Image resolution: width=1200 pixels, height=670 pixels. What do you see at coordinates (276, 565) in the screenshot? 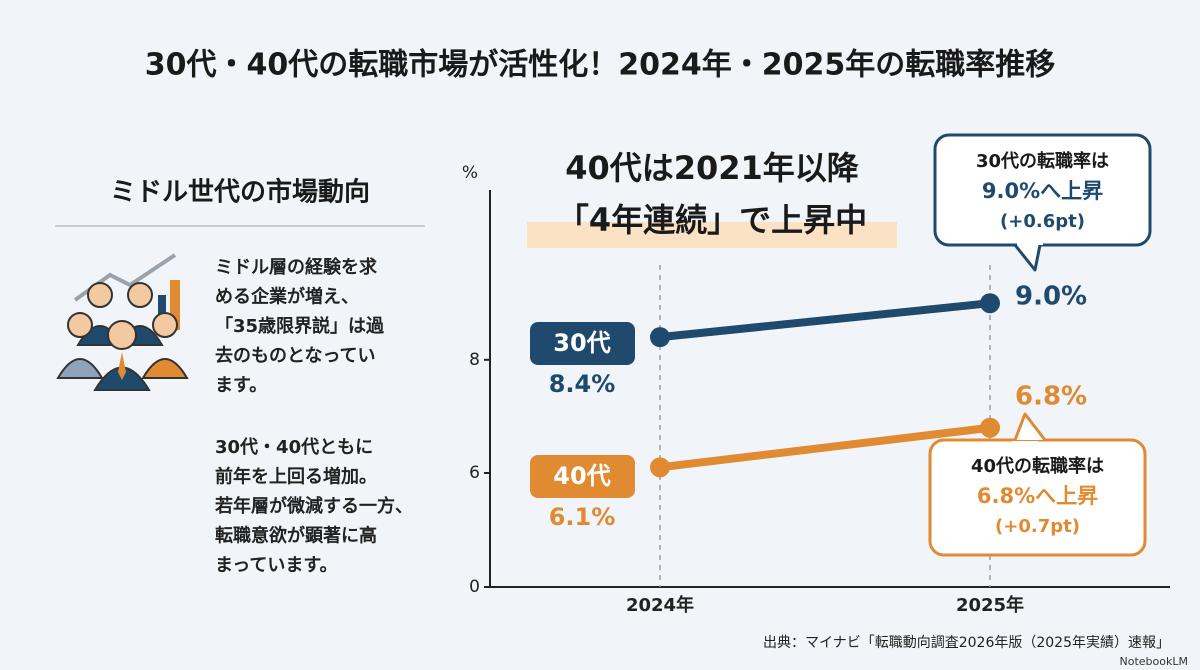
I see `panel-text: まっています。` at bounding box center [276, 565].